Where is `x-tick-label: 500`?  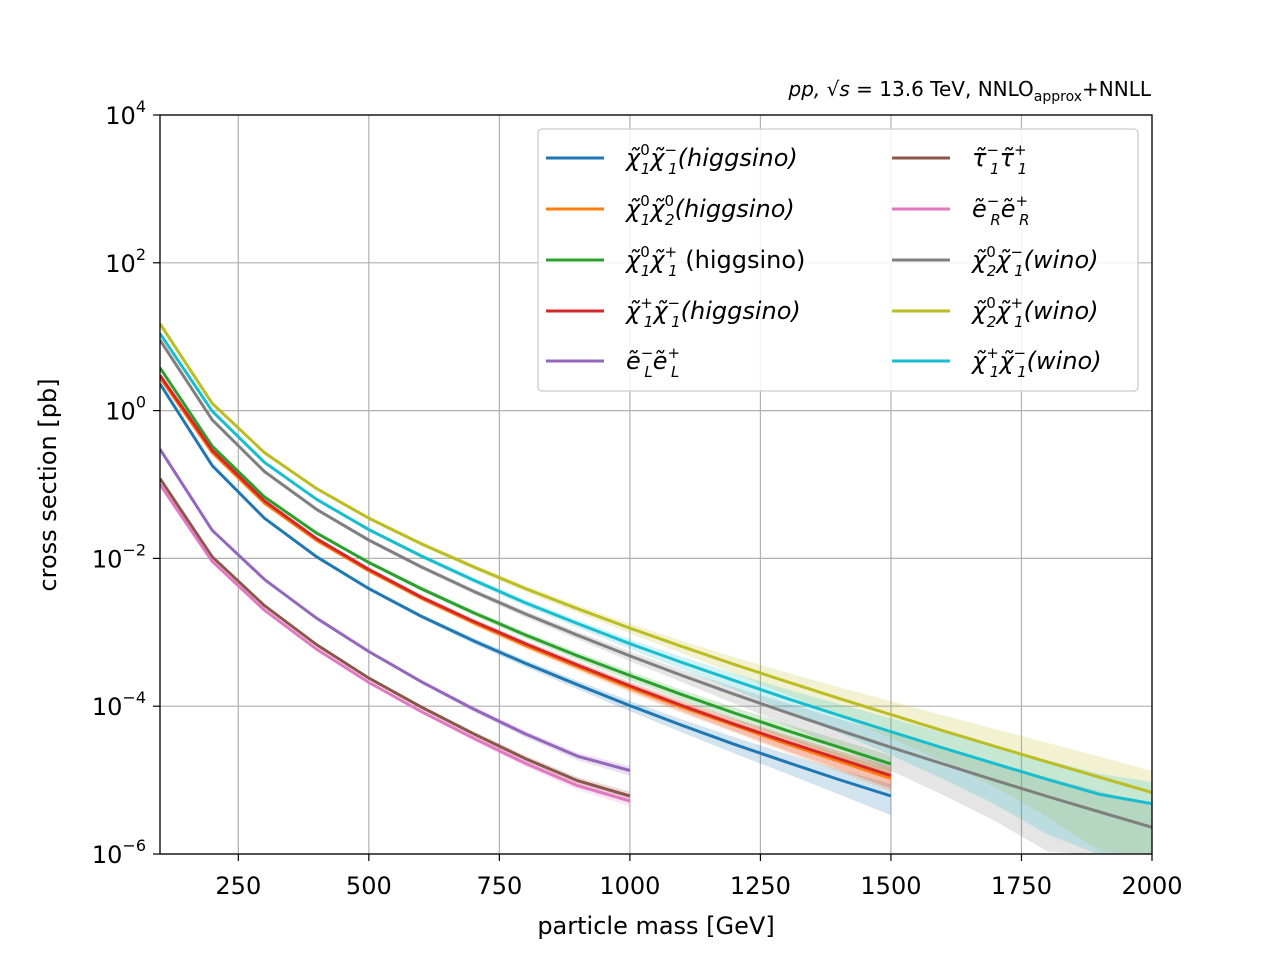 x-tick-label: 500 is located at coordinates (369, 886).